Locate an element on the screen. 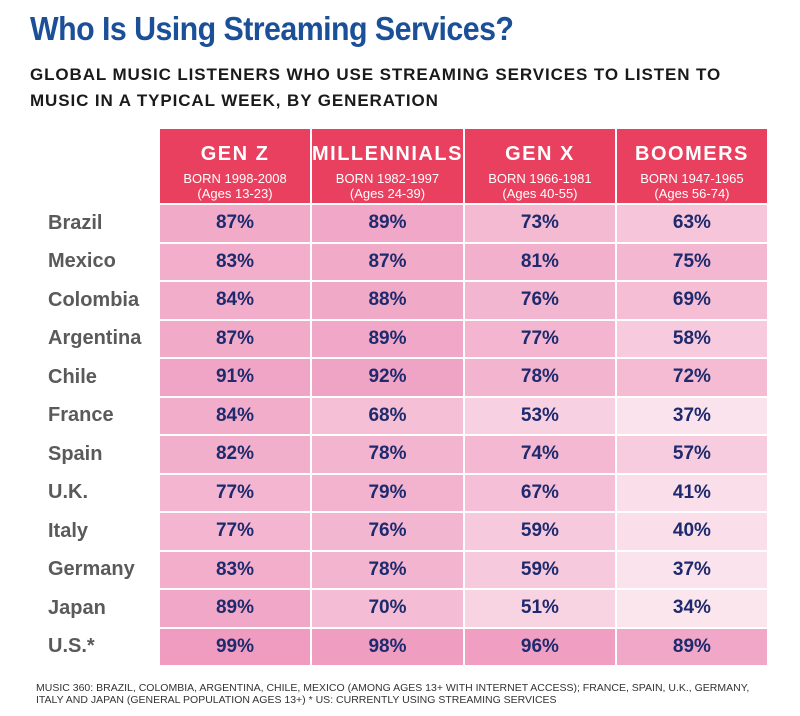 This screenshot has height=716, width=800. column-born: BORN 1982-1997 is located at coordinates (387, 178).